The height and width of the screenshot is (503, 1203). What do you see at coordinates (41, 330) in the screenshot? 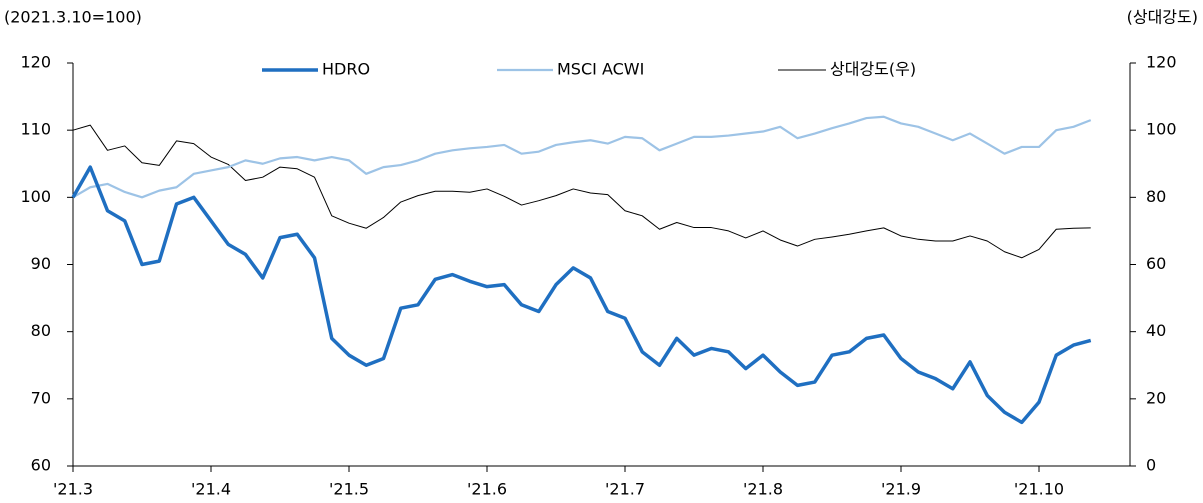
I see `y-tick-label: 80` at bounding box center [41, 330].